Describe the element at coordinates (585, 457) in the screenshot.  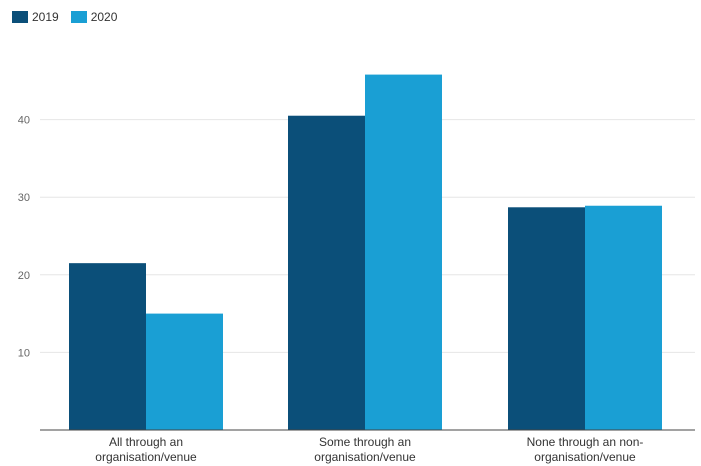
I see `category-label-2-1: organisation/venue` at that location.